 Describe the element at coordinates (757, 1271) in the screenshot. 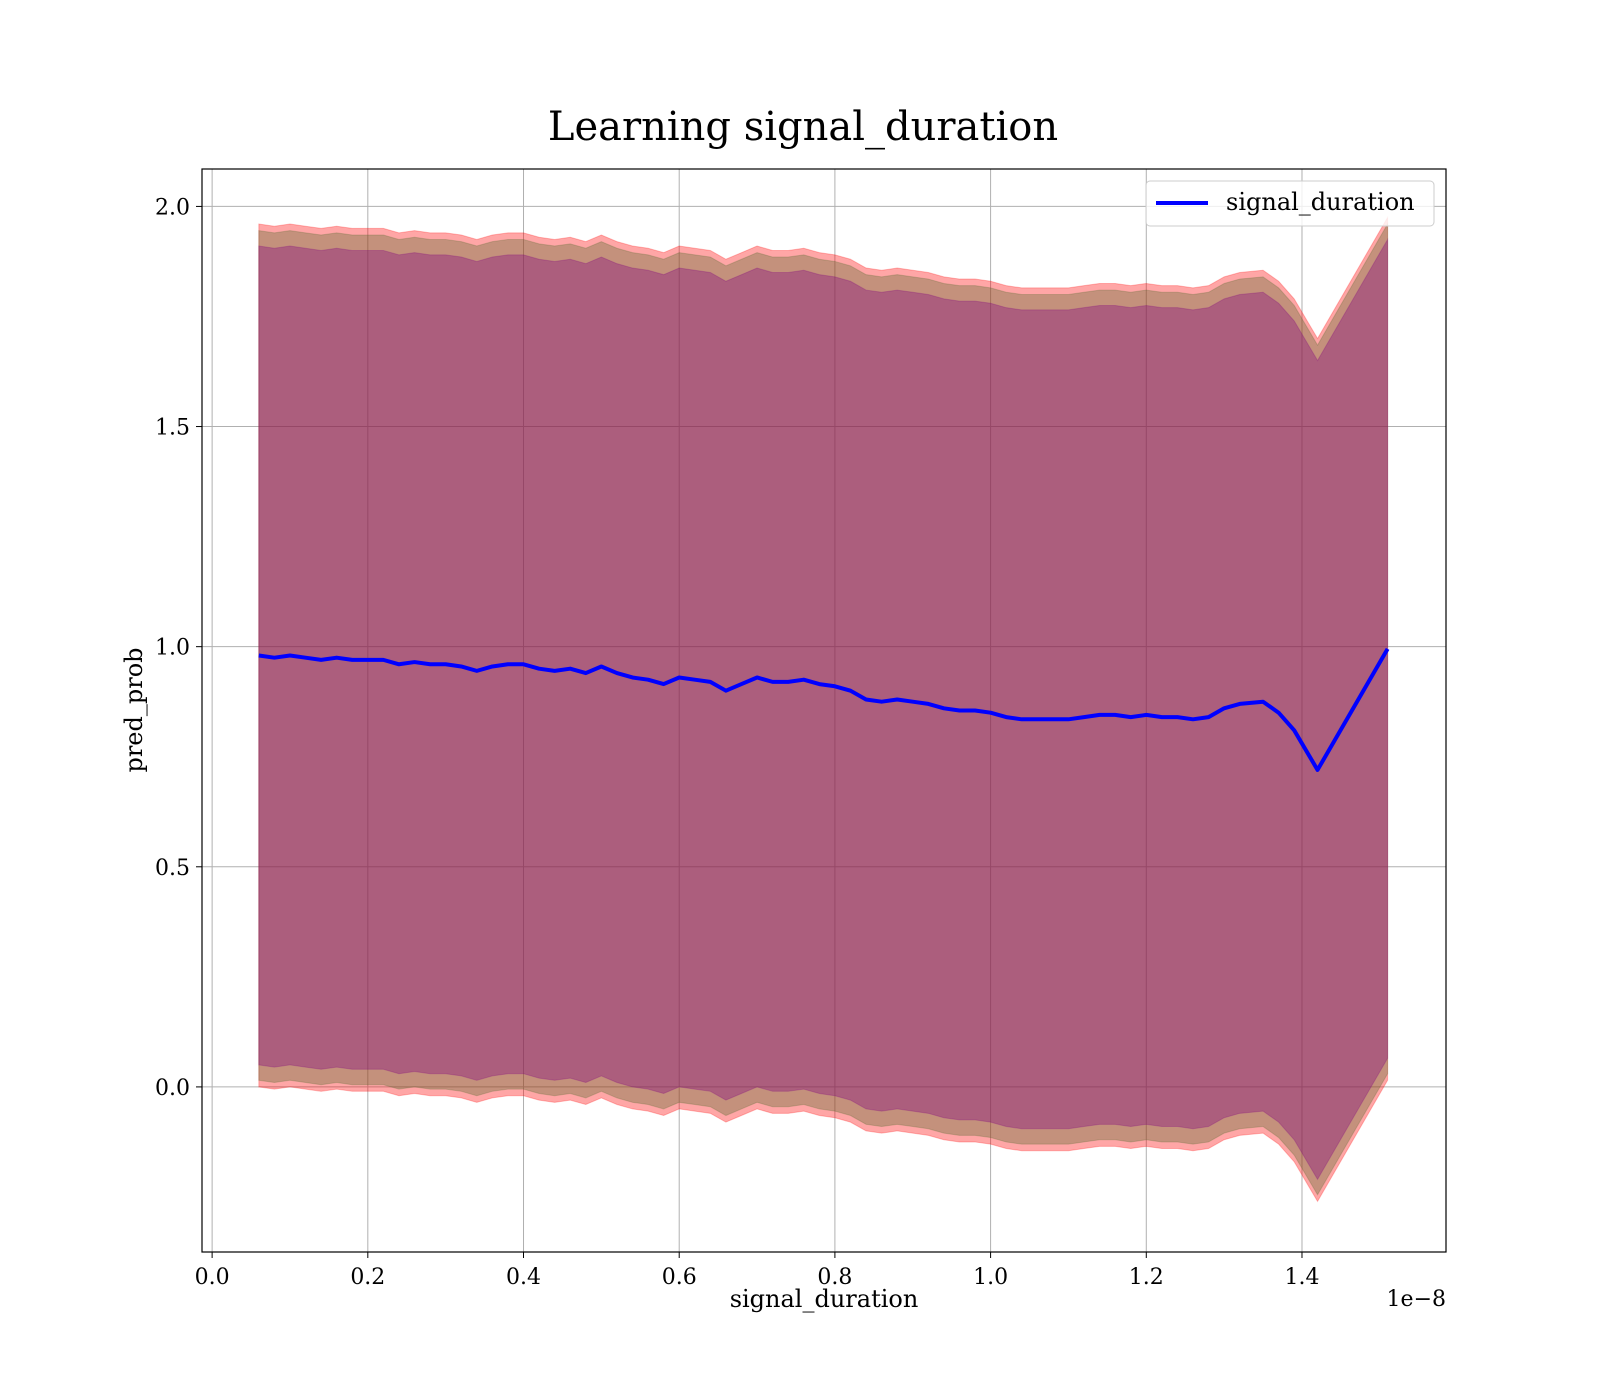

I see `x-axis-ticks: 0.0 0.2 0.4 0.6 0.8 1.0 1.2 1.4` at that location.